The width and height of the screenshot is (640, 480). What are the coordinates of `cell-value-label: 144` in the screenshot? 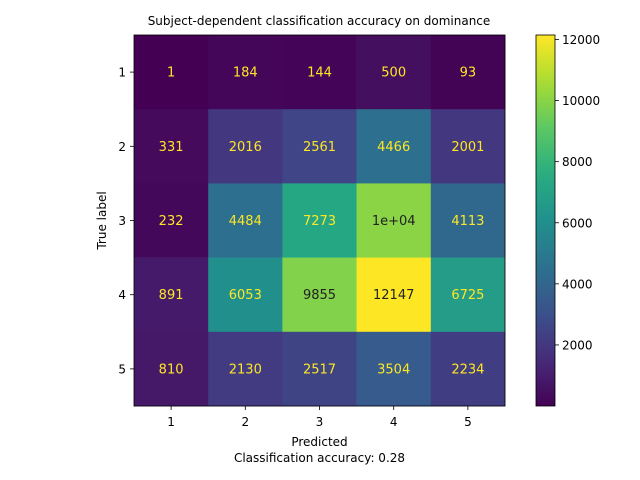 It's located at (319, 73).